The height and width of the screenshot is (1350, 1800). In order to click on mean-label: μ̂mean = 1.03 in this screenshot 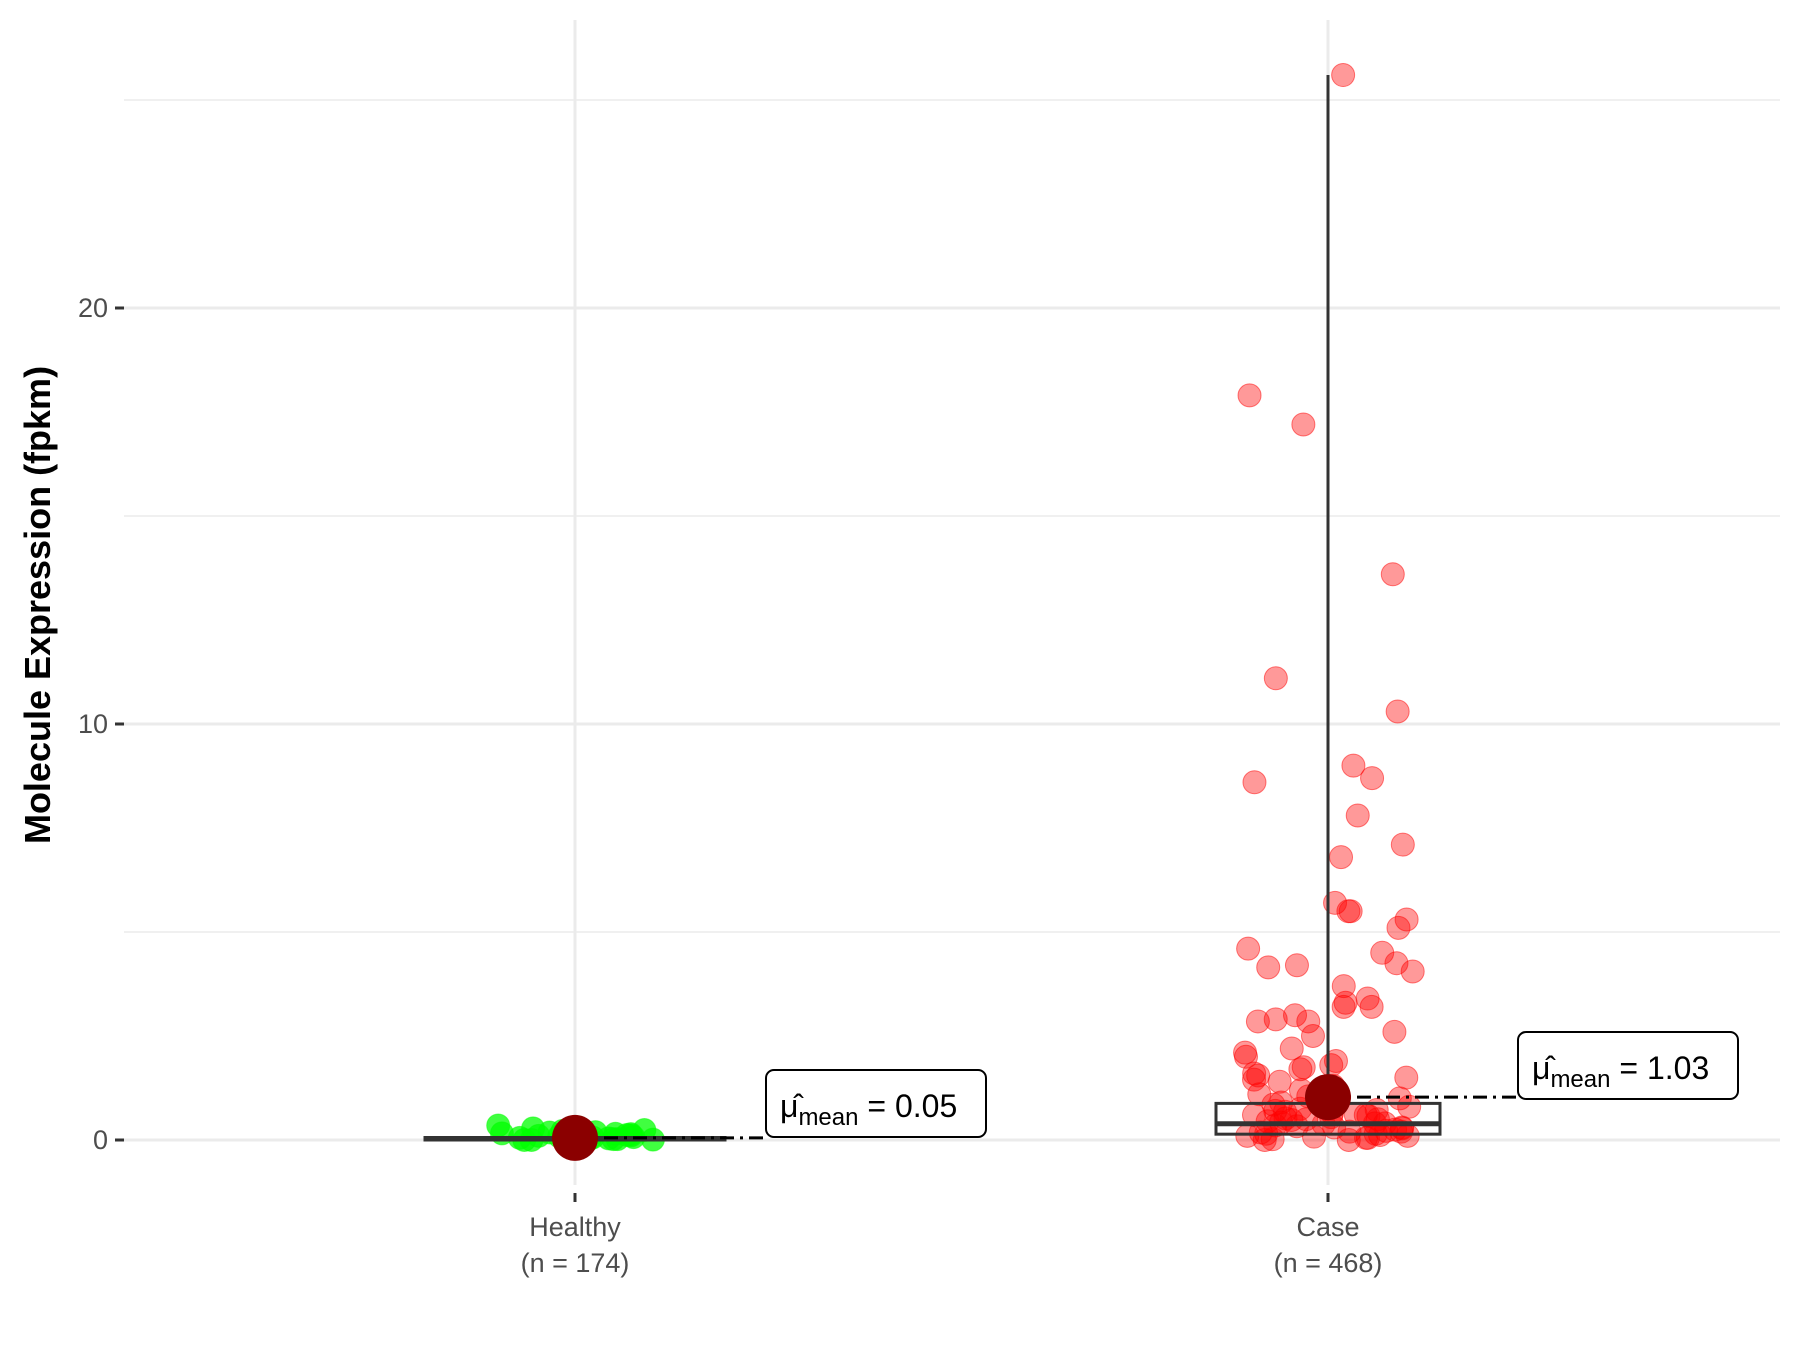, I will do `click(1628, 1065)`.